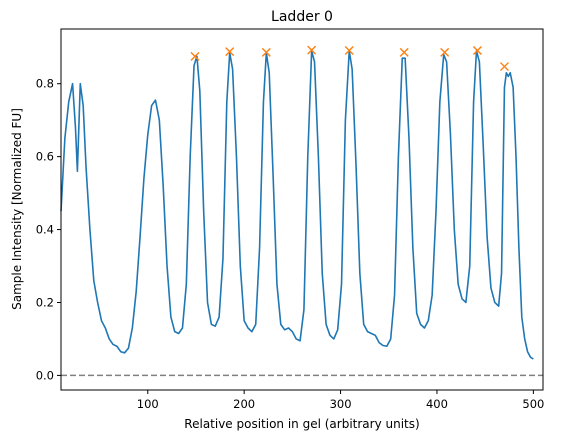 The width and height of the screenshot is (579, 439). What do you see at coordinates (533, 404) in the screenshot?
I see `x-tick-label: 500` at bounding box center [533, 404].